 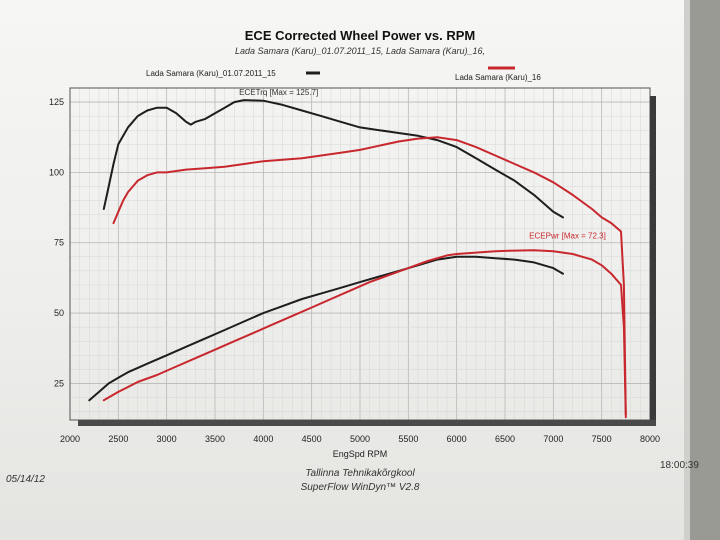 I want to click on y-tick-labels: 25 50 75 100 125, so click(x=56, y=242).